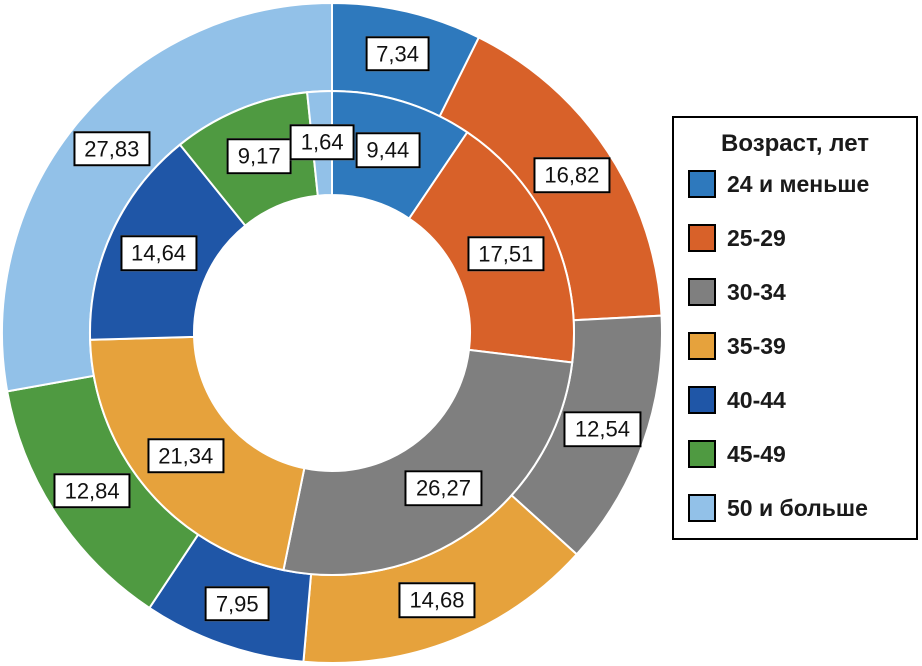  Describe the element at coordinates (797, 507) in the screenshot. I see `legend-item-label-6: 50 и больше` at that location.